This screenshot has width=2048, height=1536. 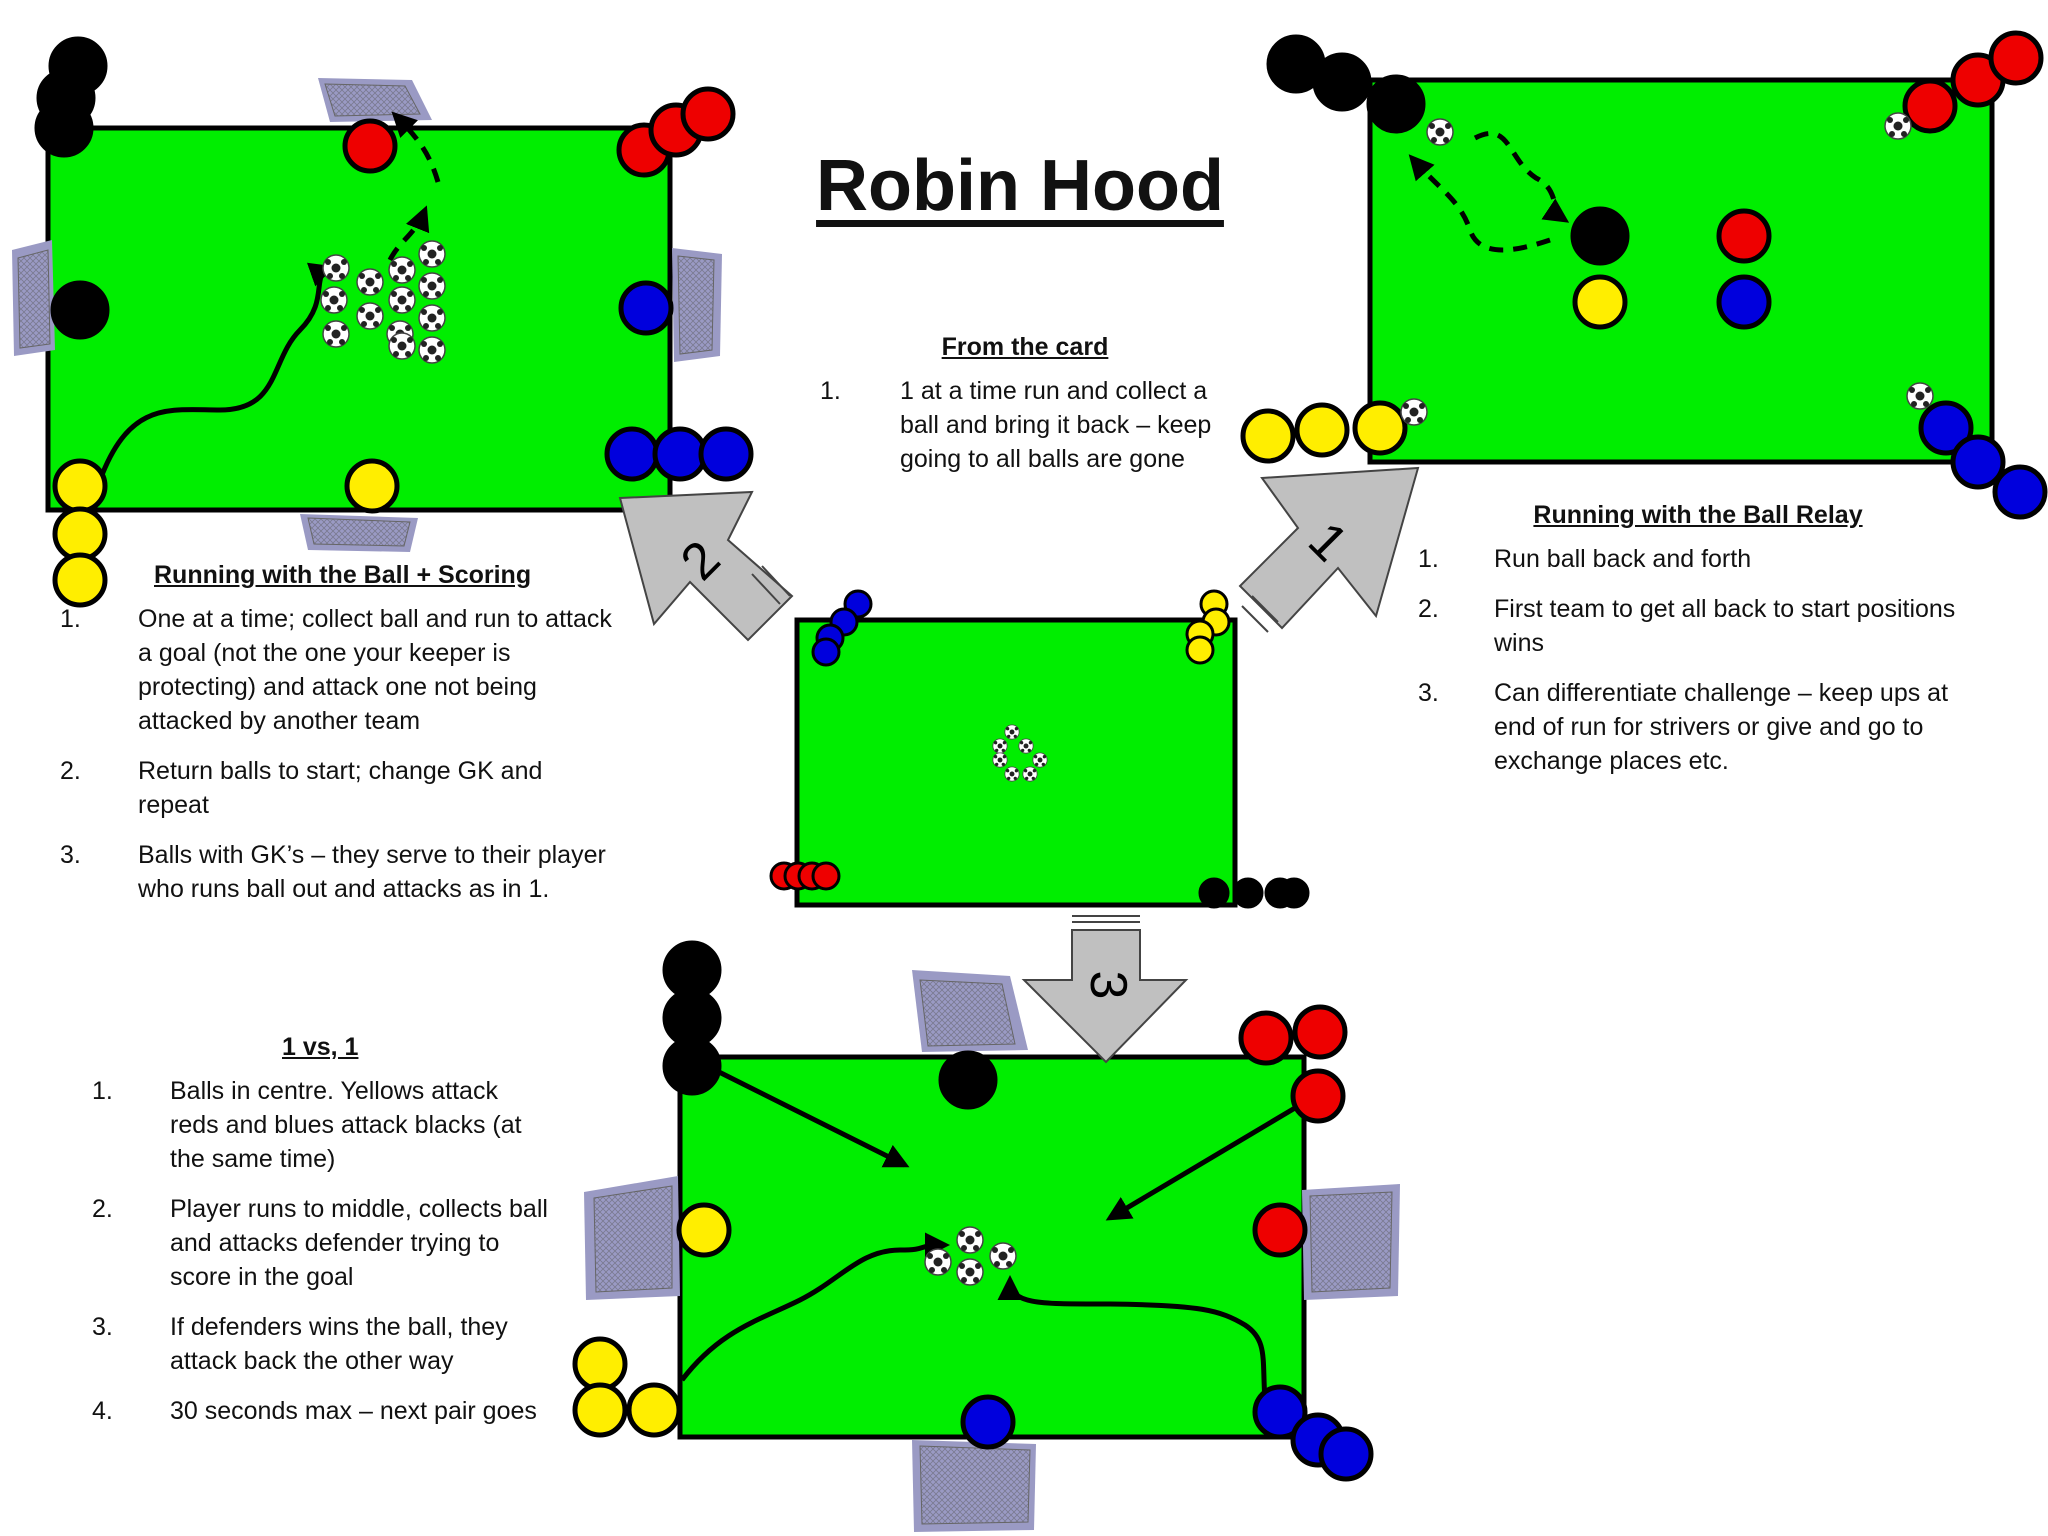 I want to click on page-title: Robin Hood, so click(x=1020, y=186).